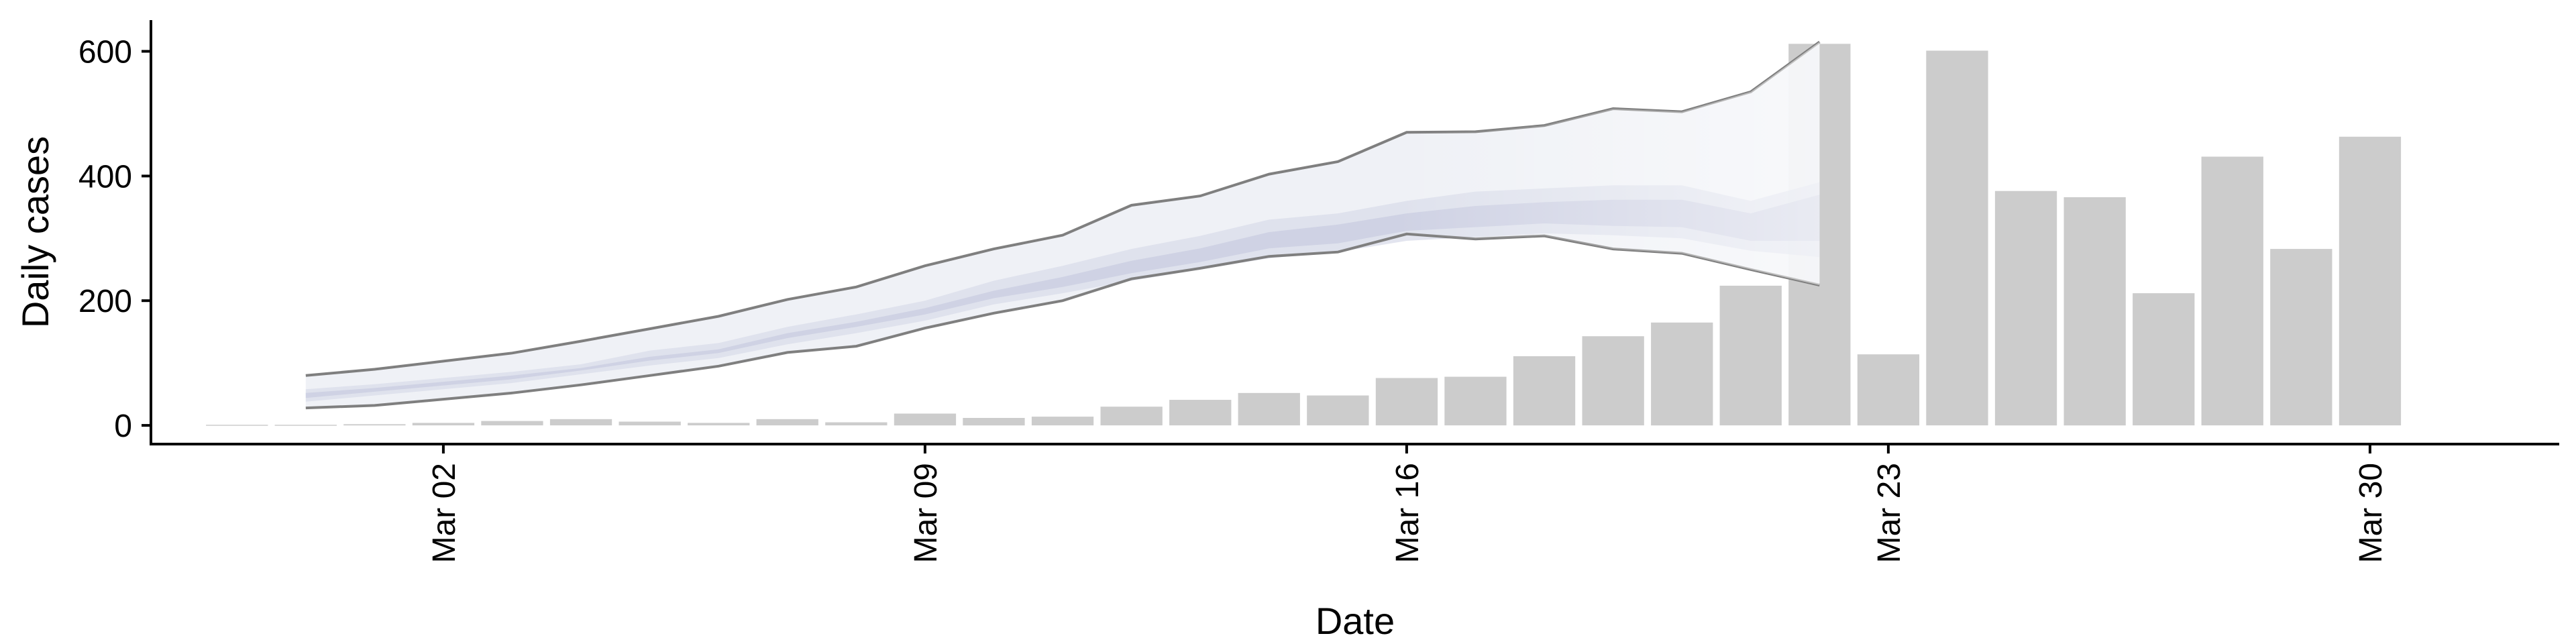 This screenshot has height=644, width=2576. I want to click on x-axis-ticks: Mar 02 Mar 09 Mar 16 Mar 23 Mar 30, so click(1408, 503).